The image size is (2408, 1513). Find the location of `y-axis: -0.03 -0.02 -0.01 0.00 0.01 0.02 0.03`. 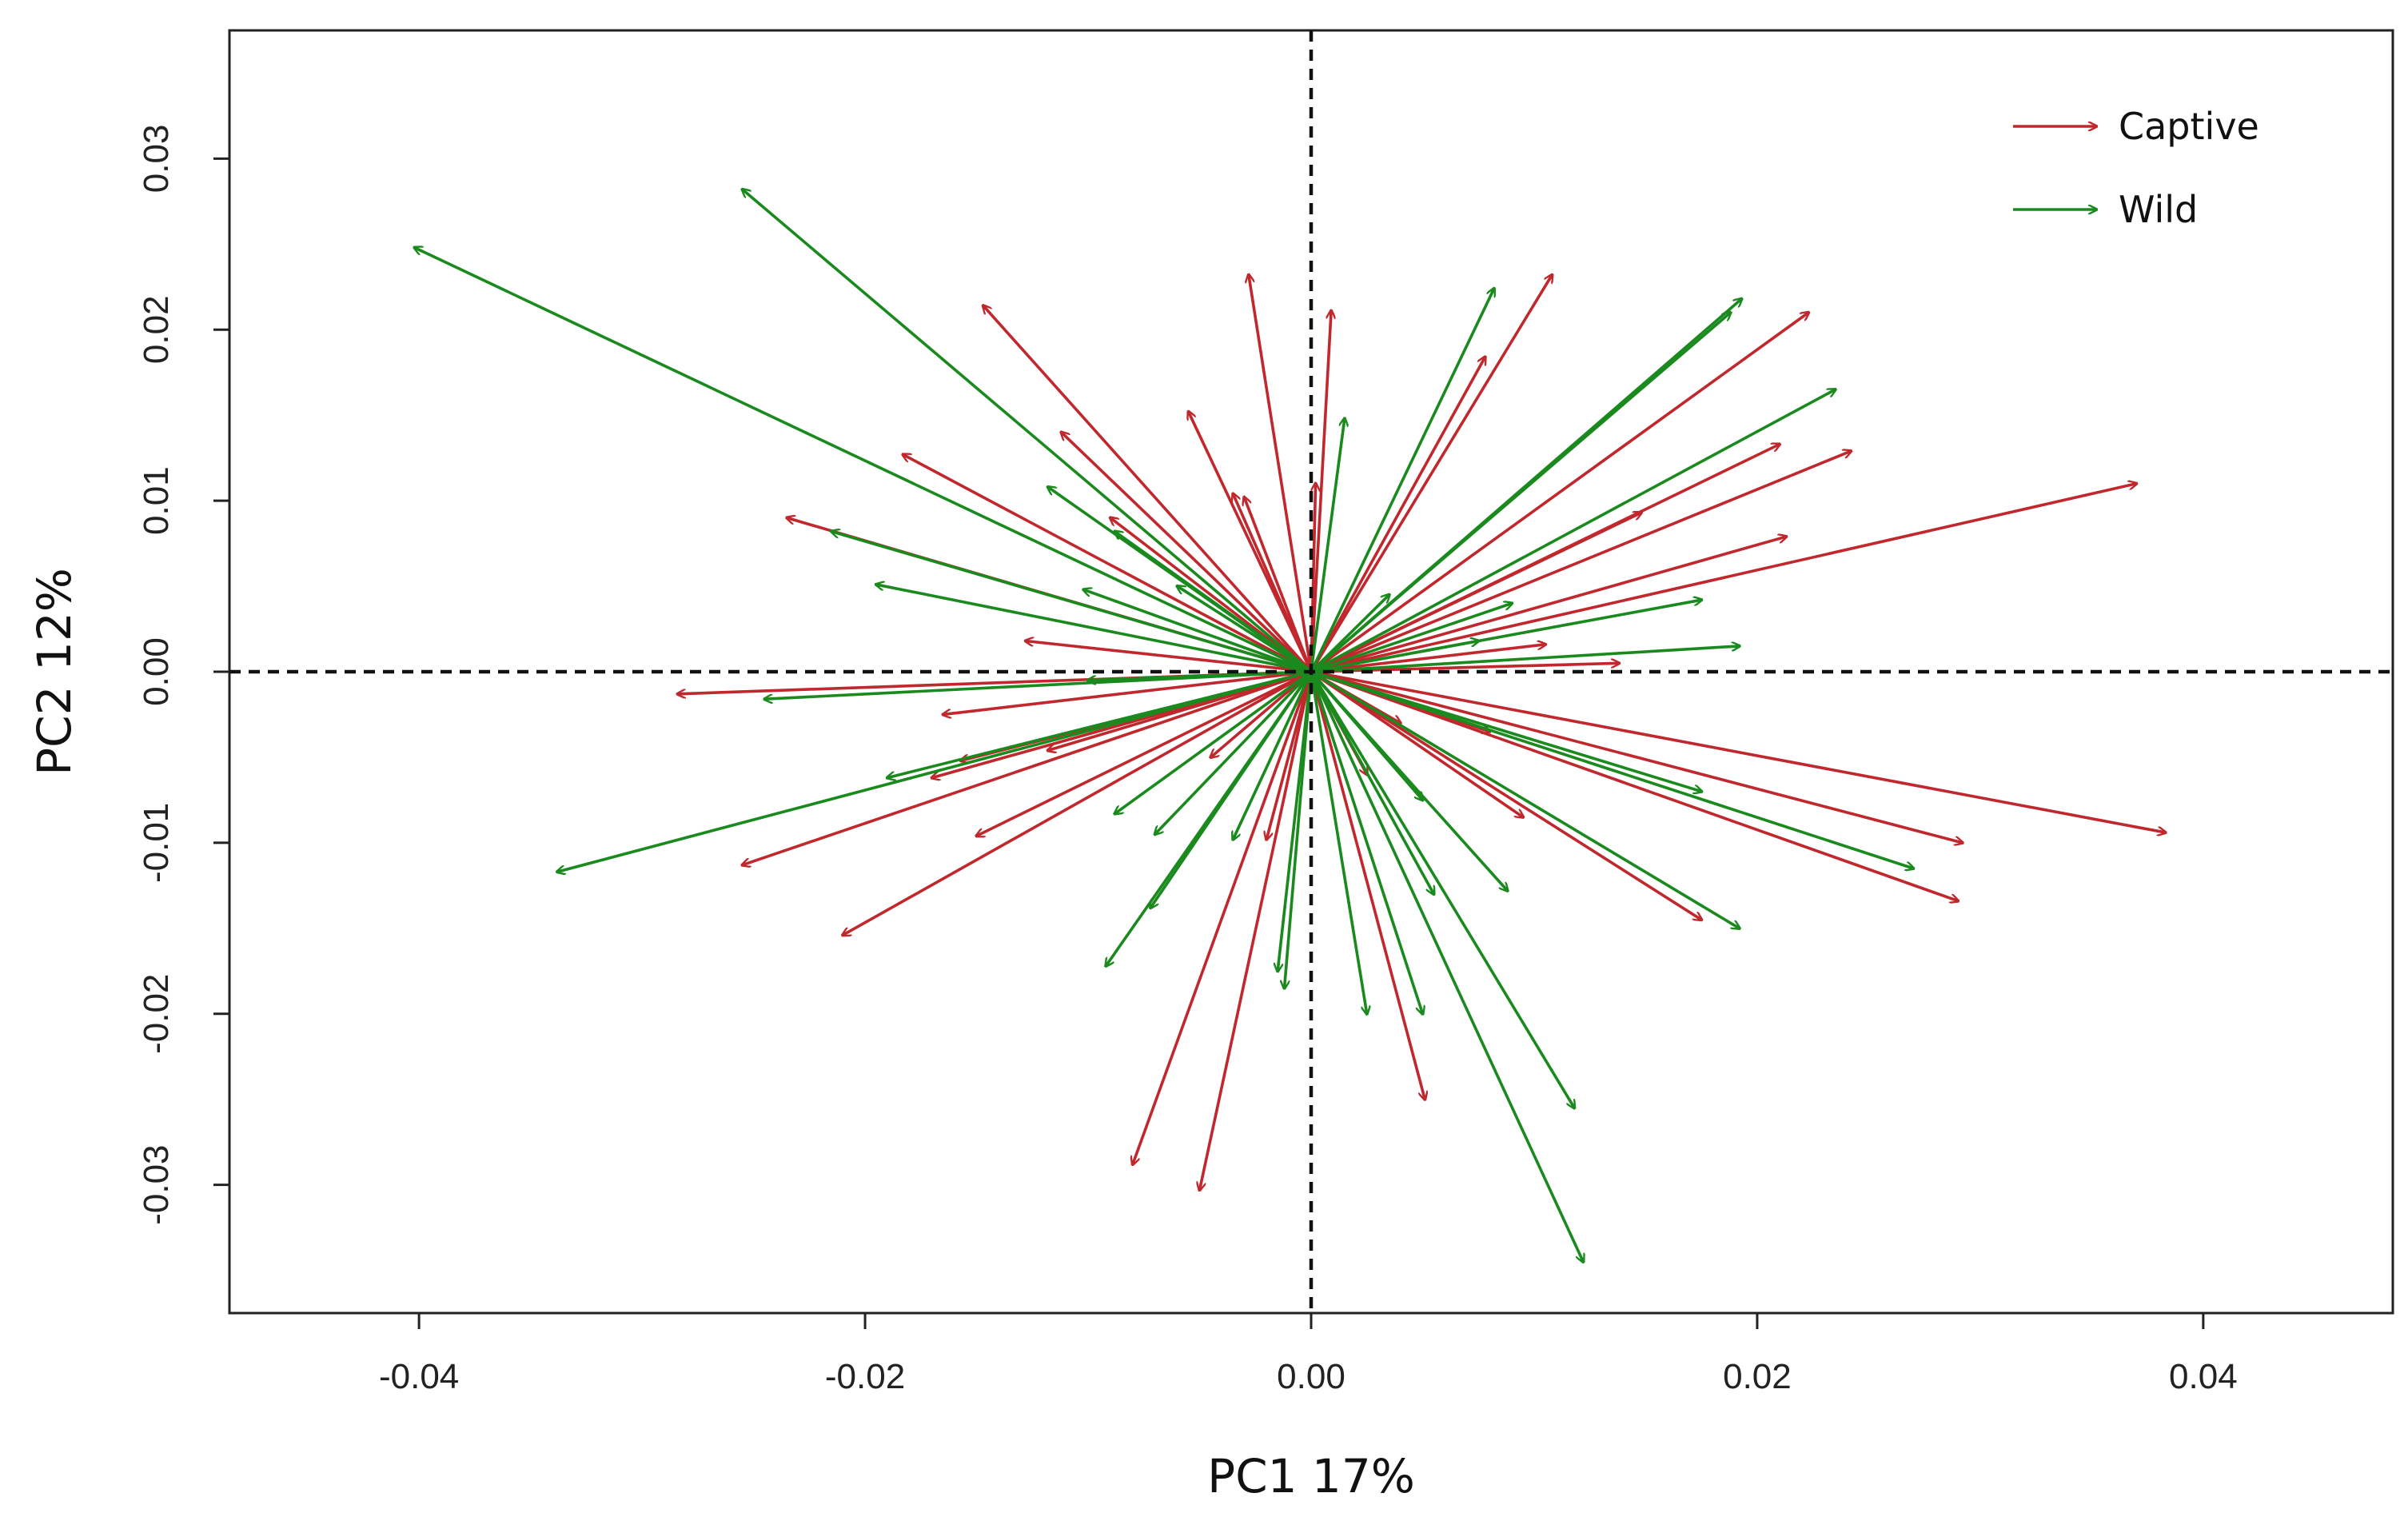

y-axis: -0.03 -0.02 -0.01 0.00 0.01 0.02 0.03 is located at coordinates (183, 675).